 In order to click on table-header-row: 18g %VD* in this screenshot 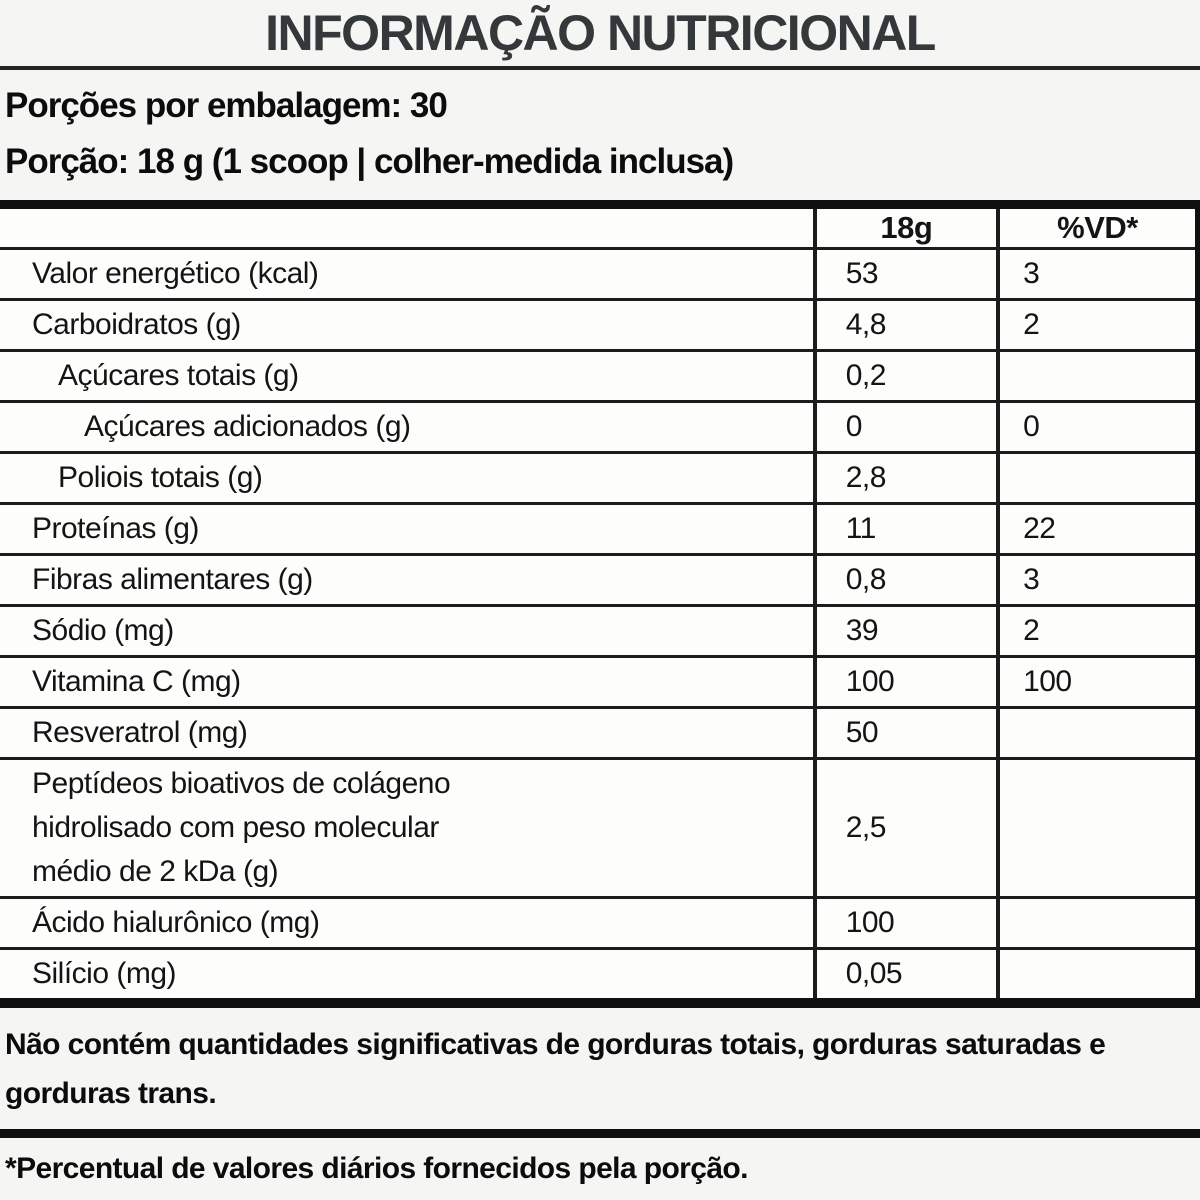, I will do `click(599, 227)`.